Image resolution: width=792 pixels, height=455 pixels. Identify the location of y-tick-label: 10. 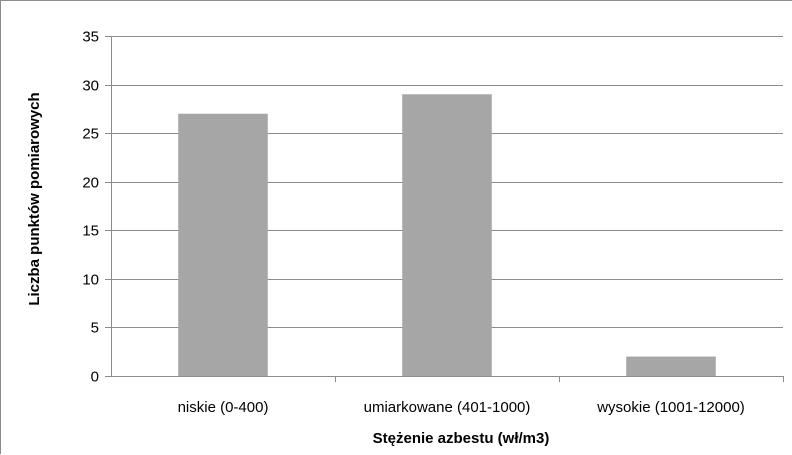
(90, 280).